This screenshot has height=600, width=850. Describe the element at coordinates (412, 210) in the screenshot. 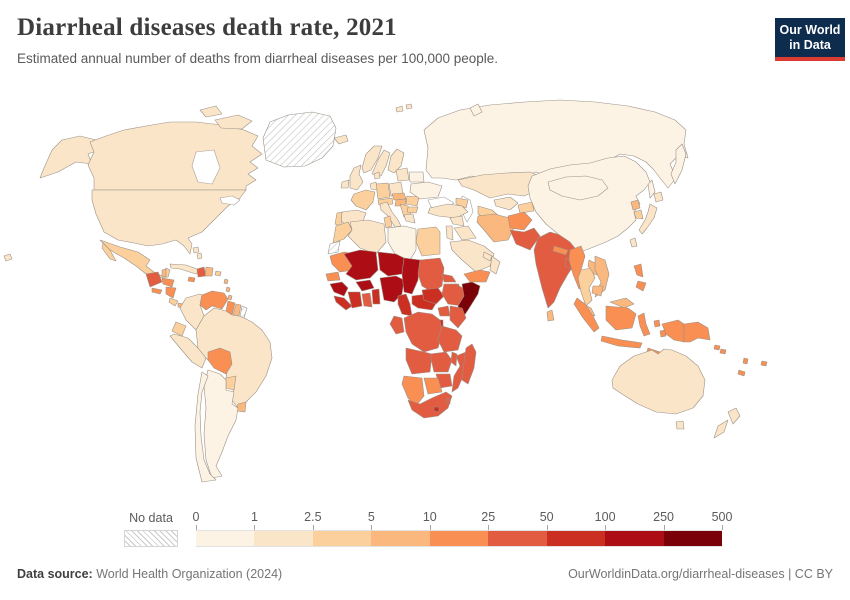

I see `region-bulgaria` at that location.